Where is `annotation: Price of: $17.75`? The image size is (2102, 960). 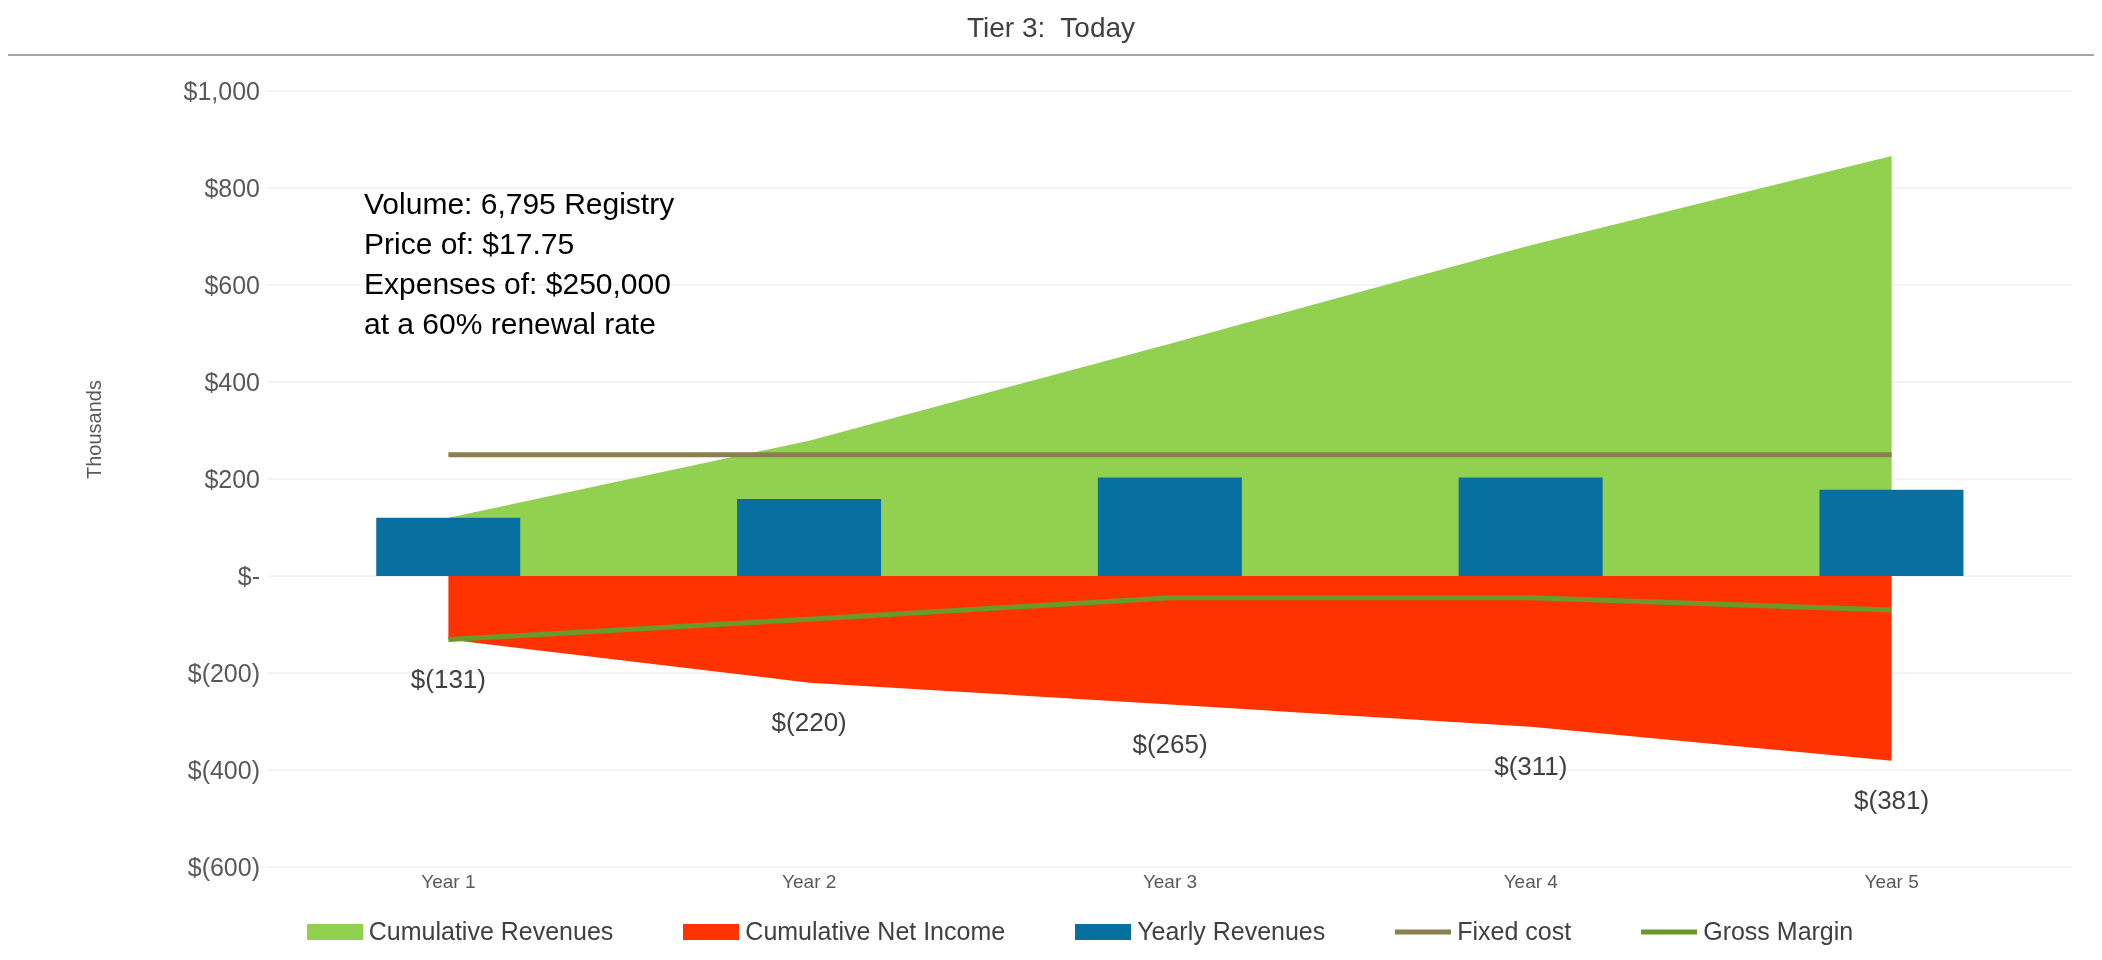 annotation: Price of: $17.75 is located at coordinates (470, 244).